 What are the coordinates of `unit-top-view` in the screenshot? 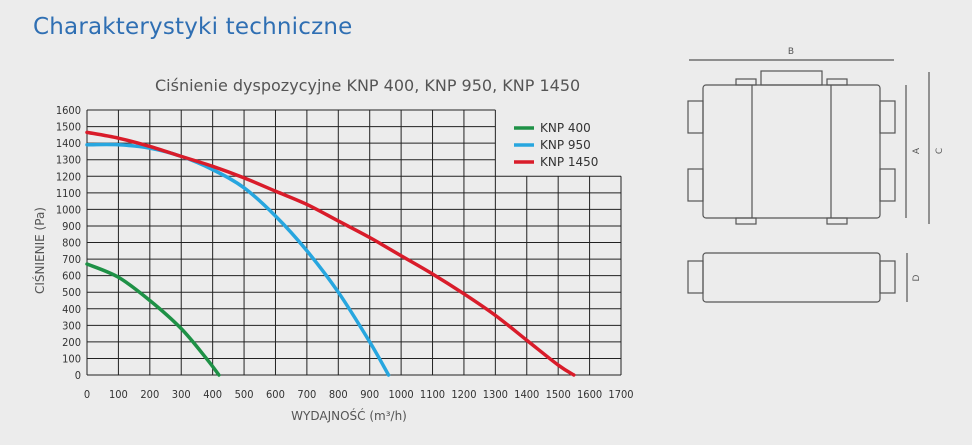 It's located at (791, 151).